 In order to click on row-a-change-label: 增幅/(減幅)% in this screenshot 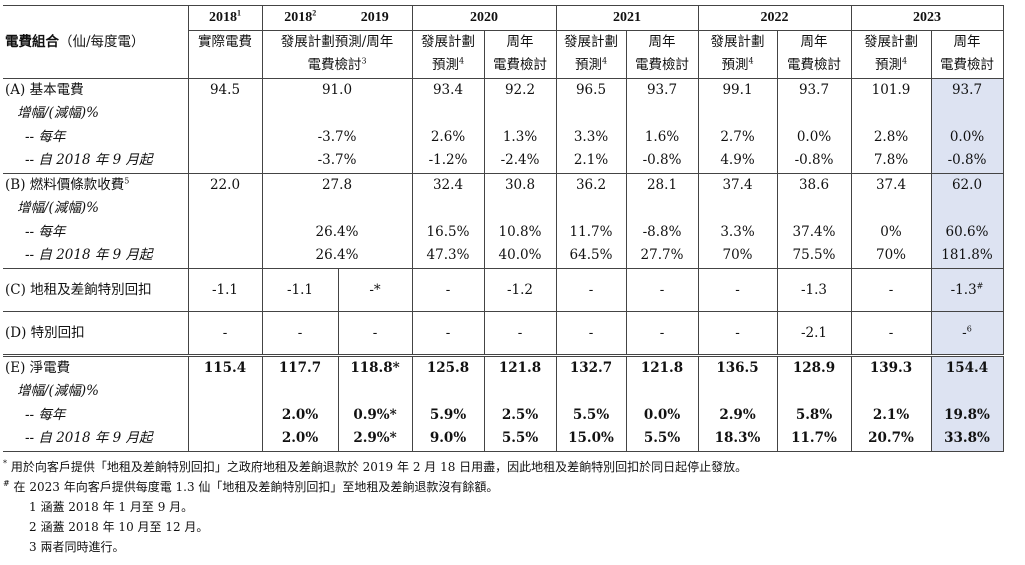, I will do `click(503, 114)`.